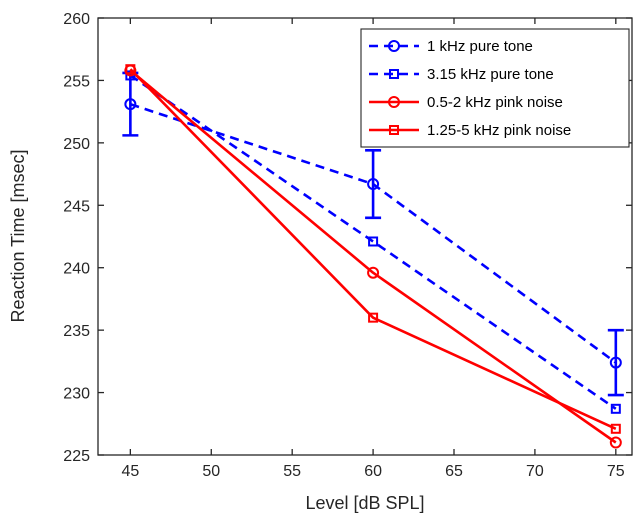  I want to click on y-tick-label: 250, so click(76, 144).